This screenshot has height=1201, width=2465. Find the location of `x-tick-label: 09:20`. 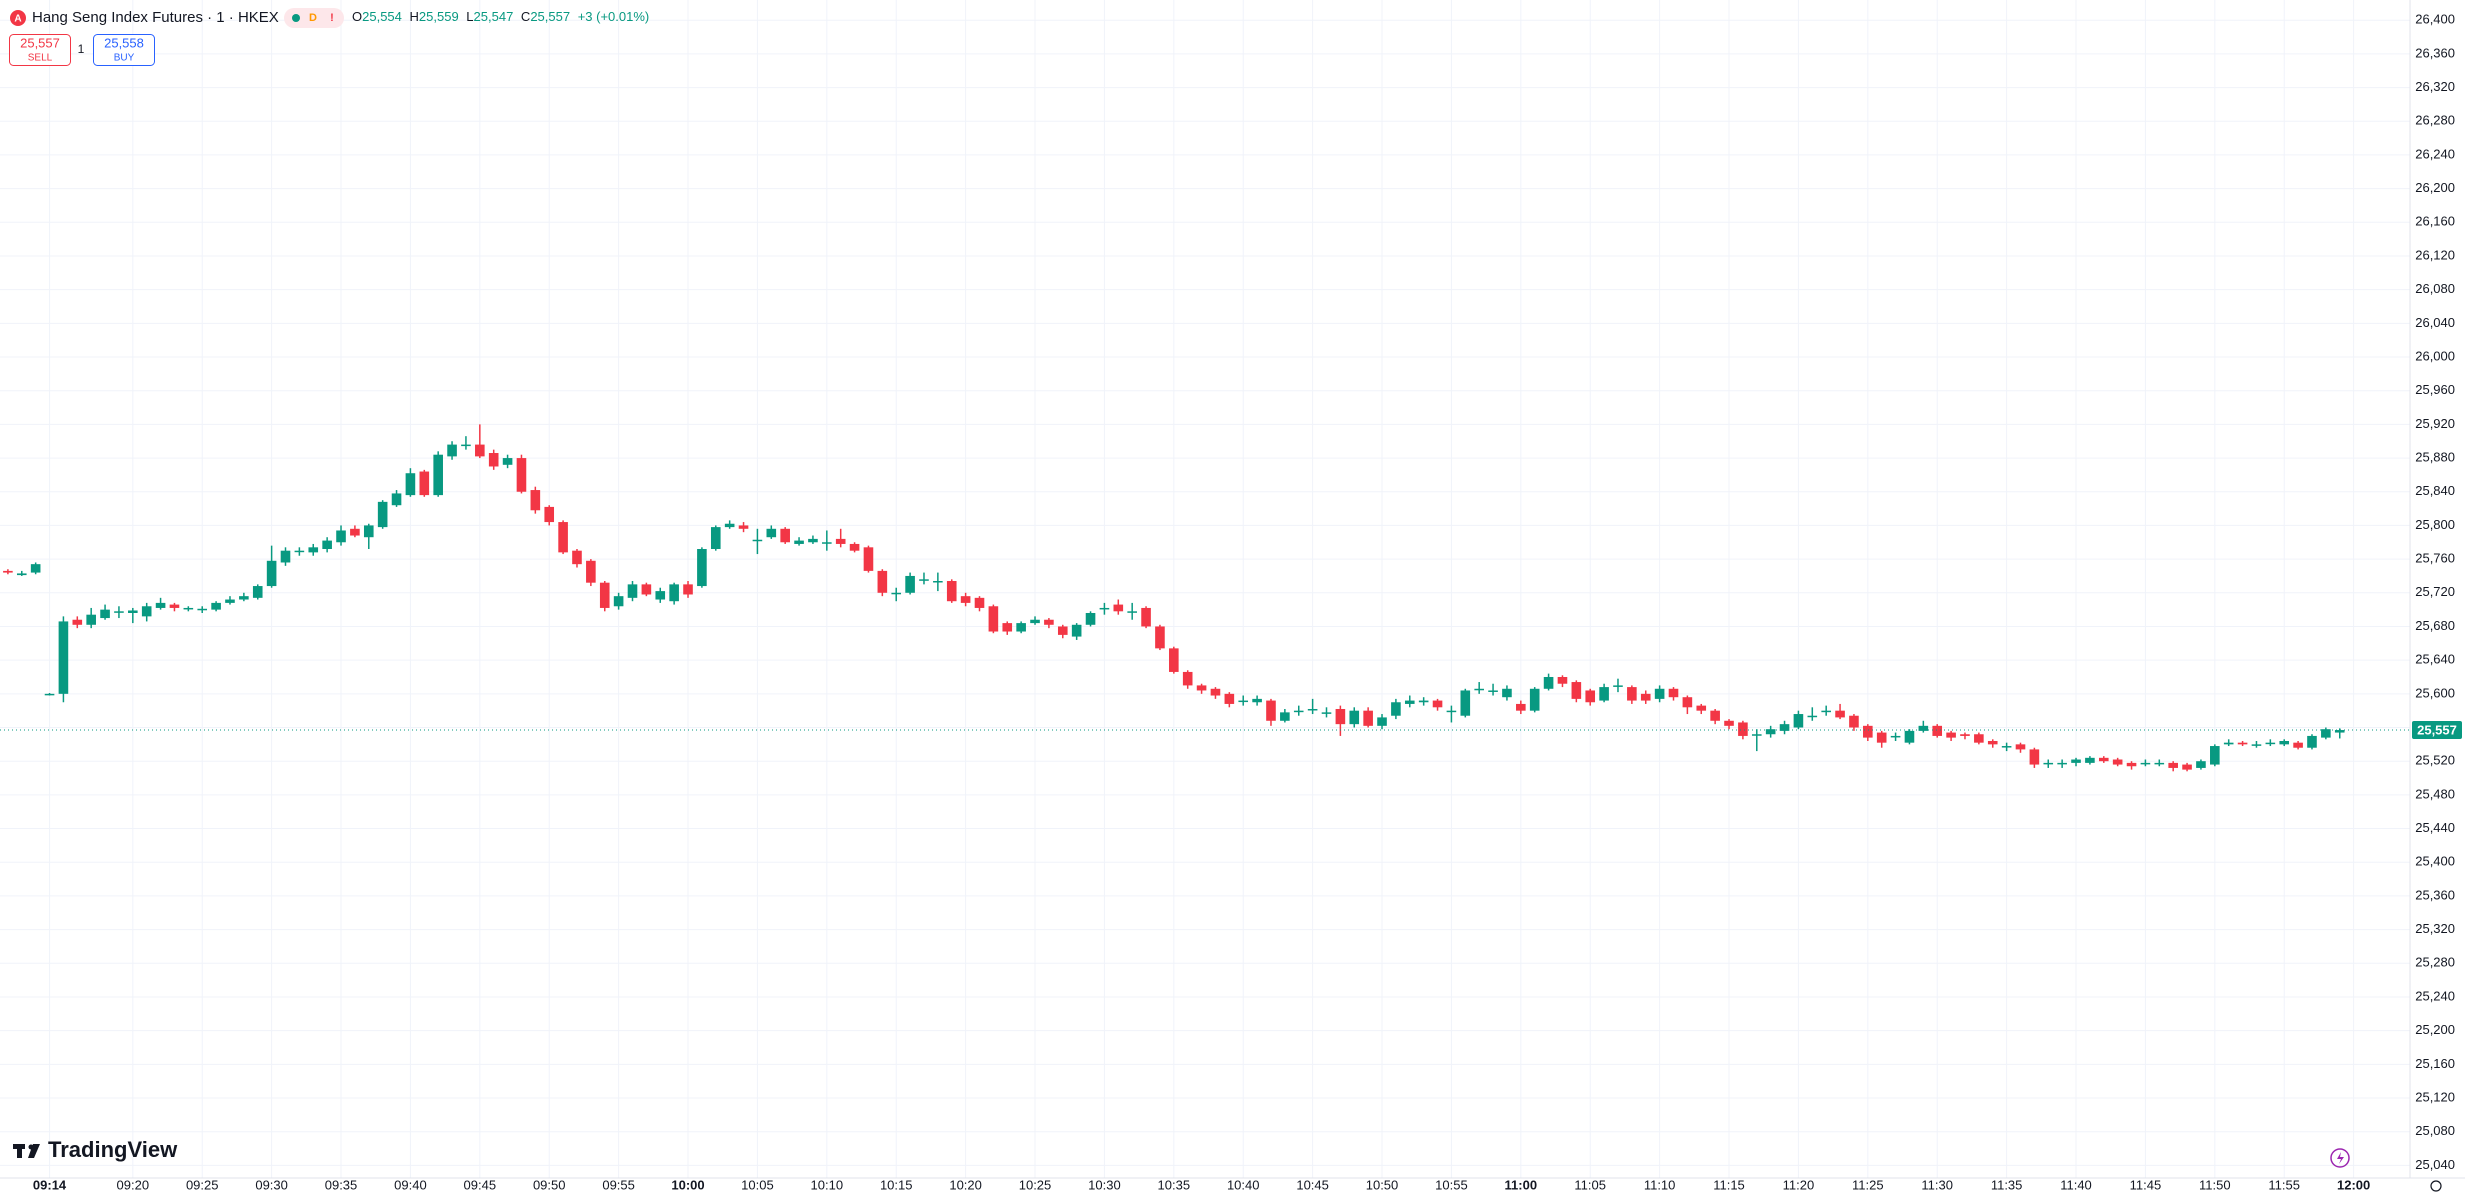

x-tick-label: 09:20 is located at coordinates (133, 1184).